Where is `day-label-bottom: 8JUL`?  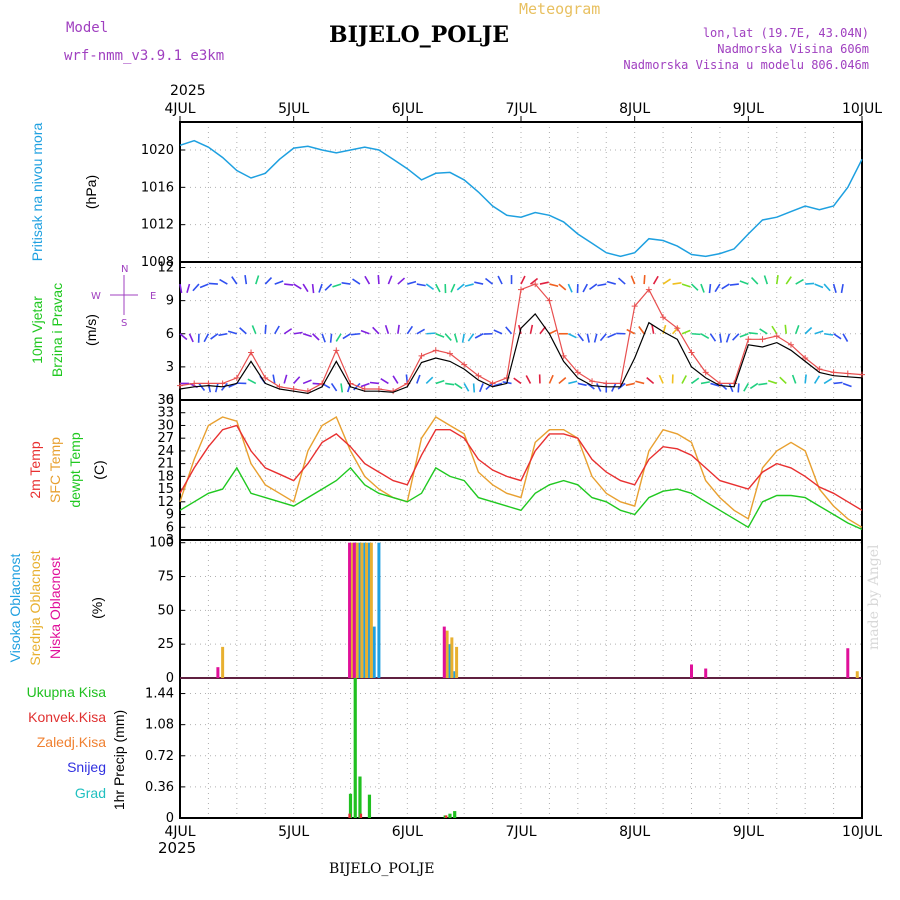
day-label-bottom: 8JUL is located at coordinates (634, 832).